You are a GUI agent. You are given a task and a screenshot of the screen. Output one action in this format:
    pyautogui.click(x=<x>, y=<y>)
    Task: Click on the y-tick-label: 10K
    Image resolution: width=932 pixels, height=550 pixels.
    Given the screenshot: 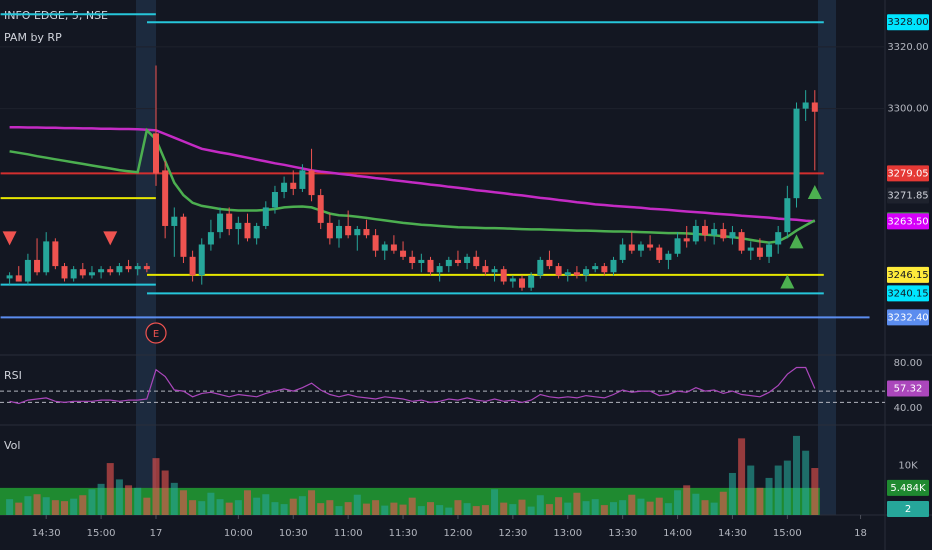 What is the action you would take?
    pyautogui.click(x=908, y=466)
    